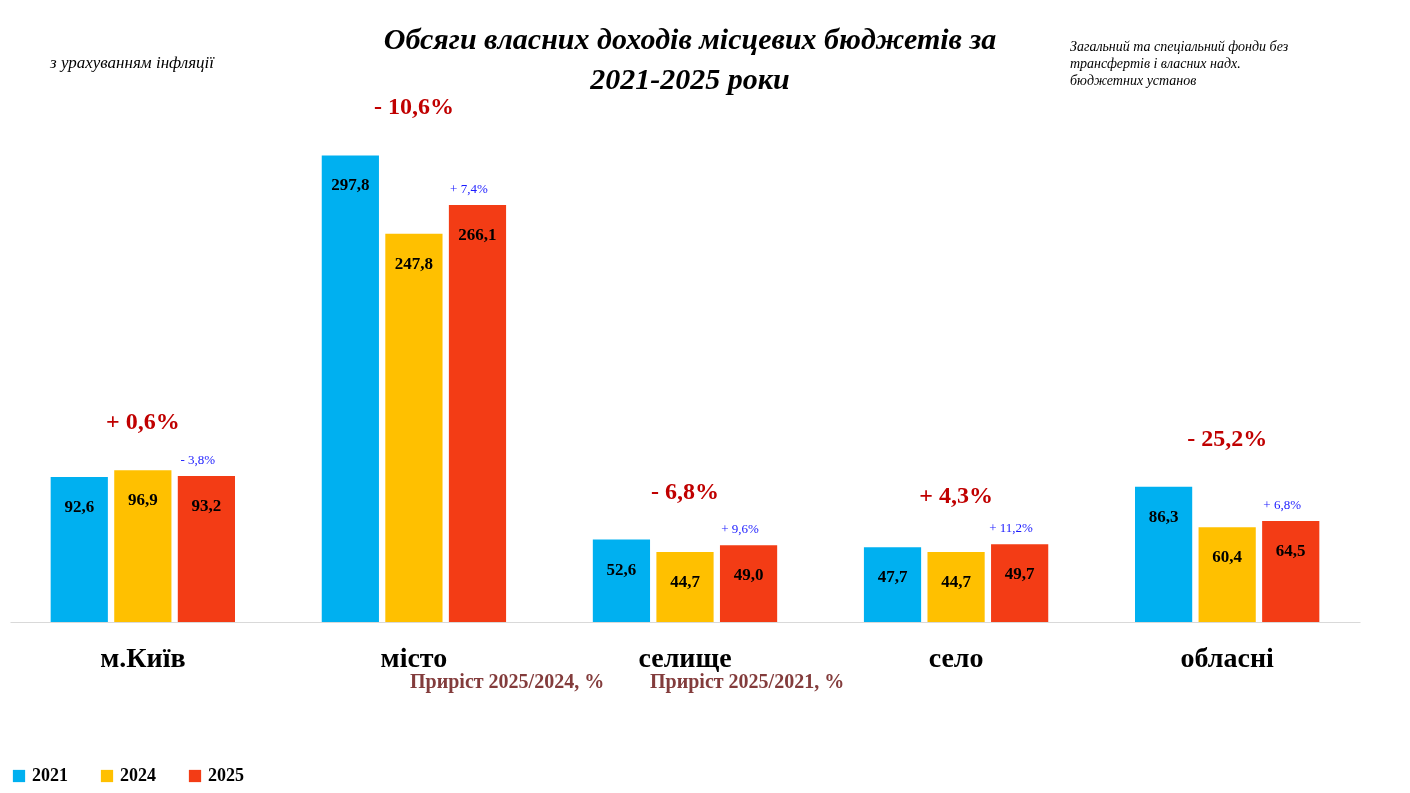  What do you see at coordinates (956, 657) in the screenshot?
I see `x-tick-label: село` at bounding box center [956, 657].